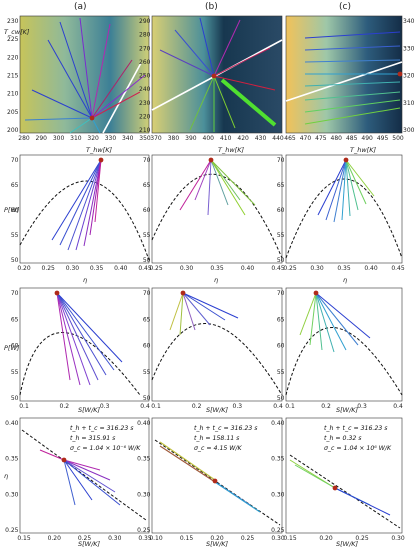 The image size is (415, 550). I want to click on row3-a-xtick: 0.1, so click(24, 406).